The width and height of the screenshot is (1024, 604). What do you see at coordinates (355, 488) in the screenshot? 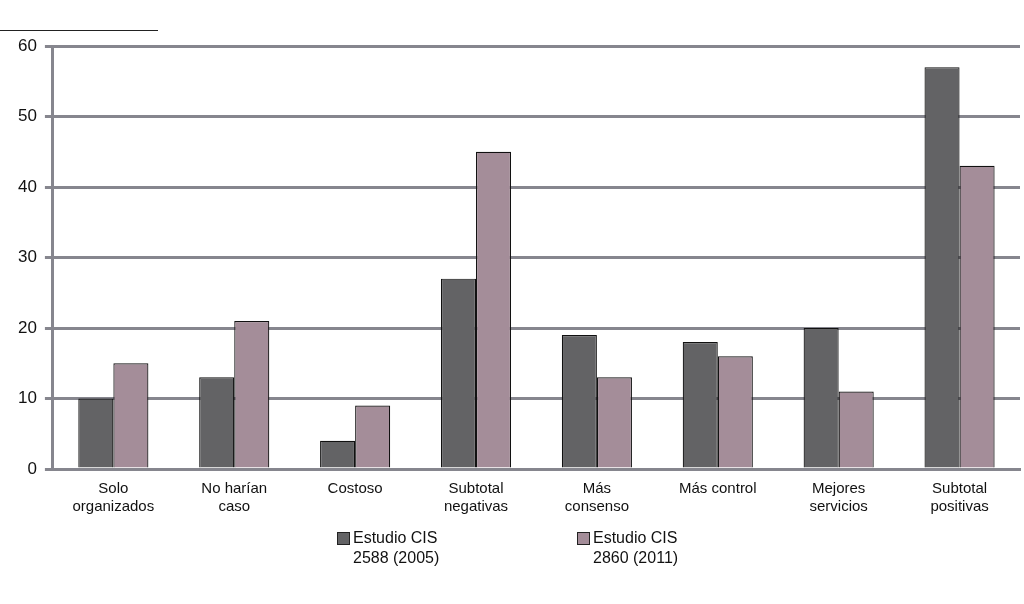
I see `x-tick-label: Costoso` at bounding box center [355, 488].